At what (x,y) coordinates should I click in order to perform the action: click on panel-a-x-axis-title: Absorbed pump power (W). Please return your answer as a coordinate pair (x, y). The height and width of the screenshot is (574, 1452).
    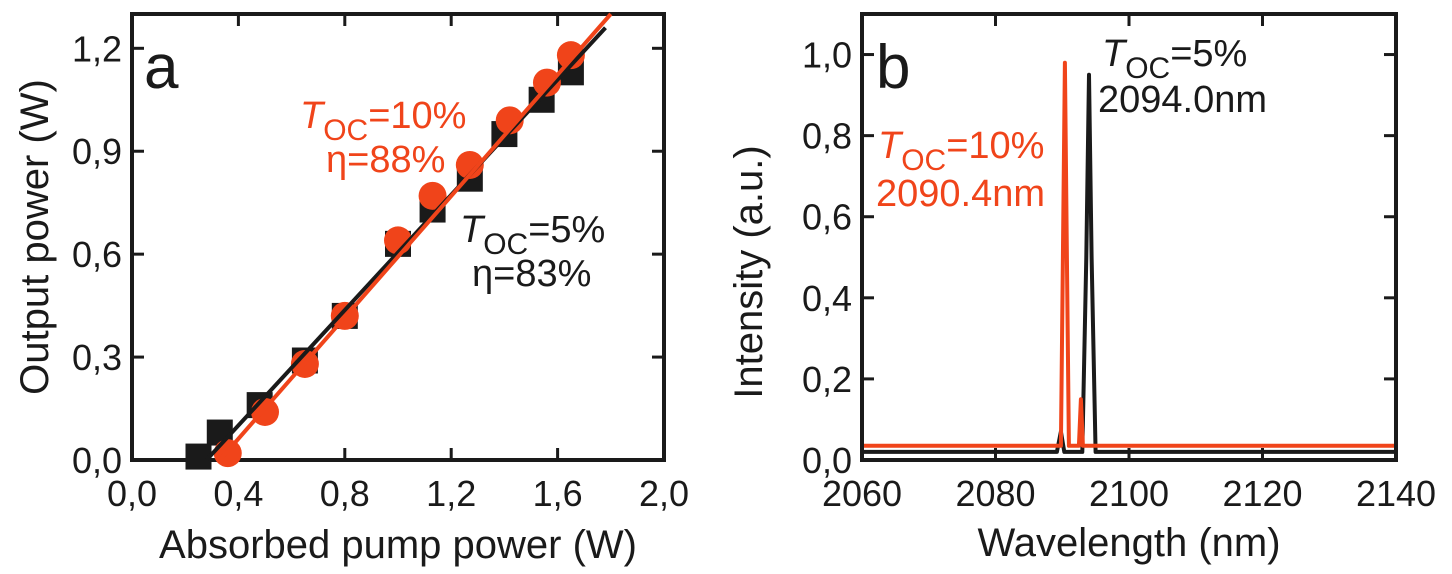
    Looking at the image, I should click on (398, 545).